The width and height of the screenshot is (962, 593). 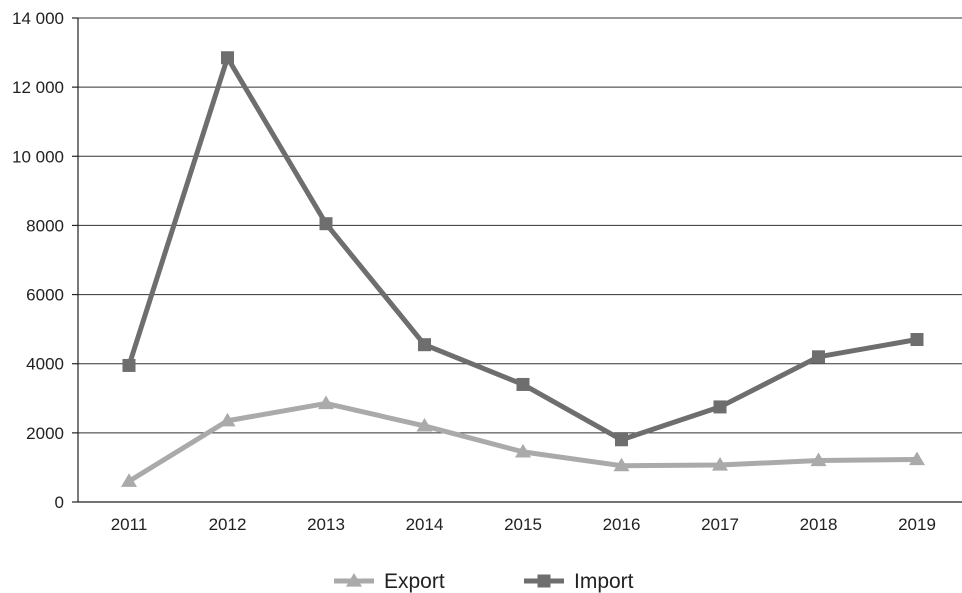 I want to click on y-tick-label: 14 000, so click(x=38, y=18).